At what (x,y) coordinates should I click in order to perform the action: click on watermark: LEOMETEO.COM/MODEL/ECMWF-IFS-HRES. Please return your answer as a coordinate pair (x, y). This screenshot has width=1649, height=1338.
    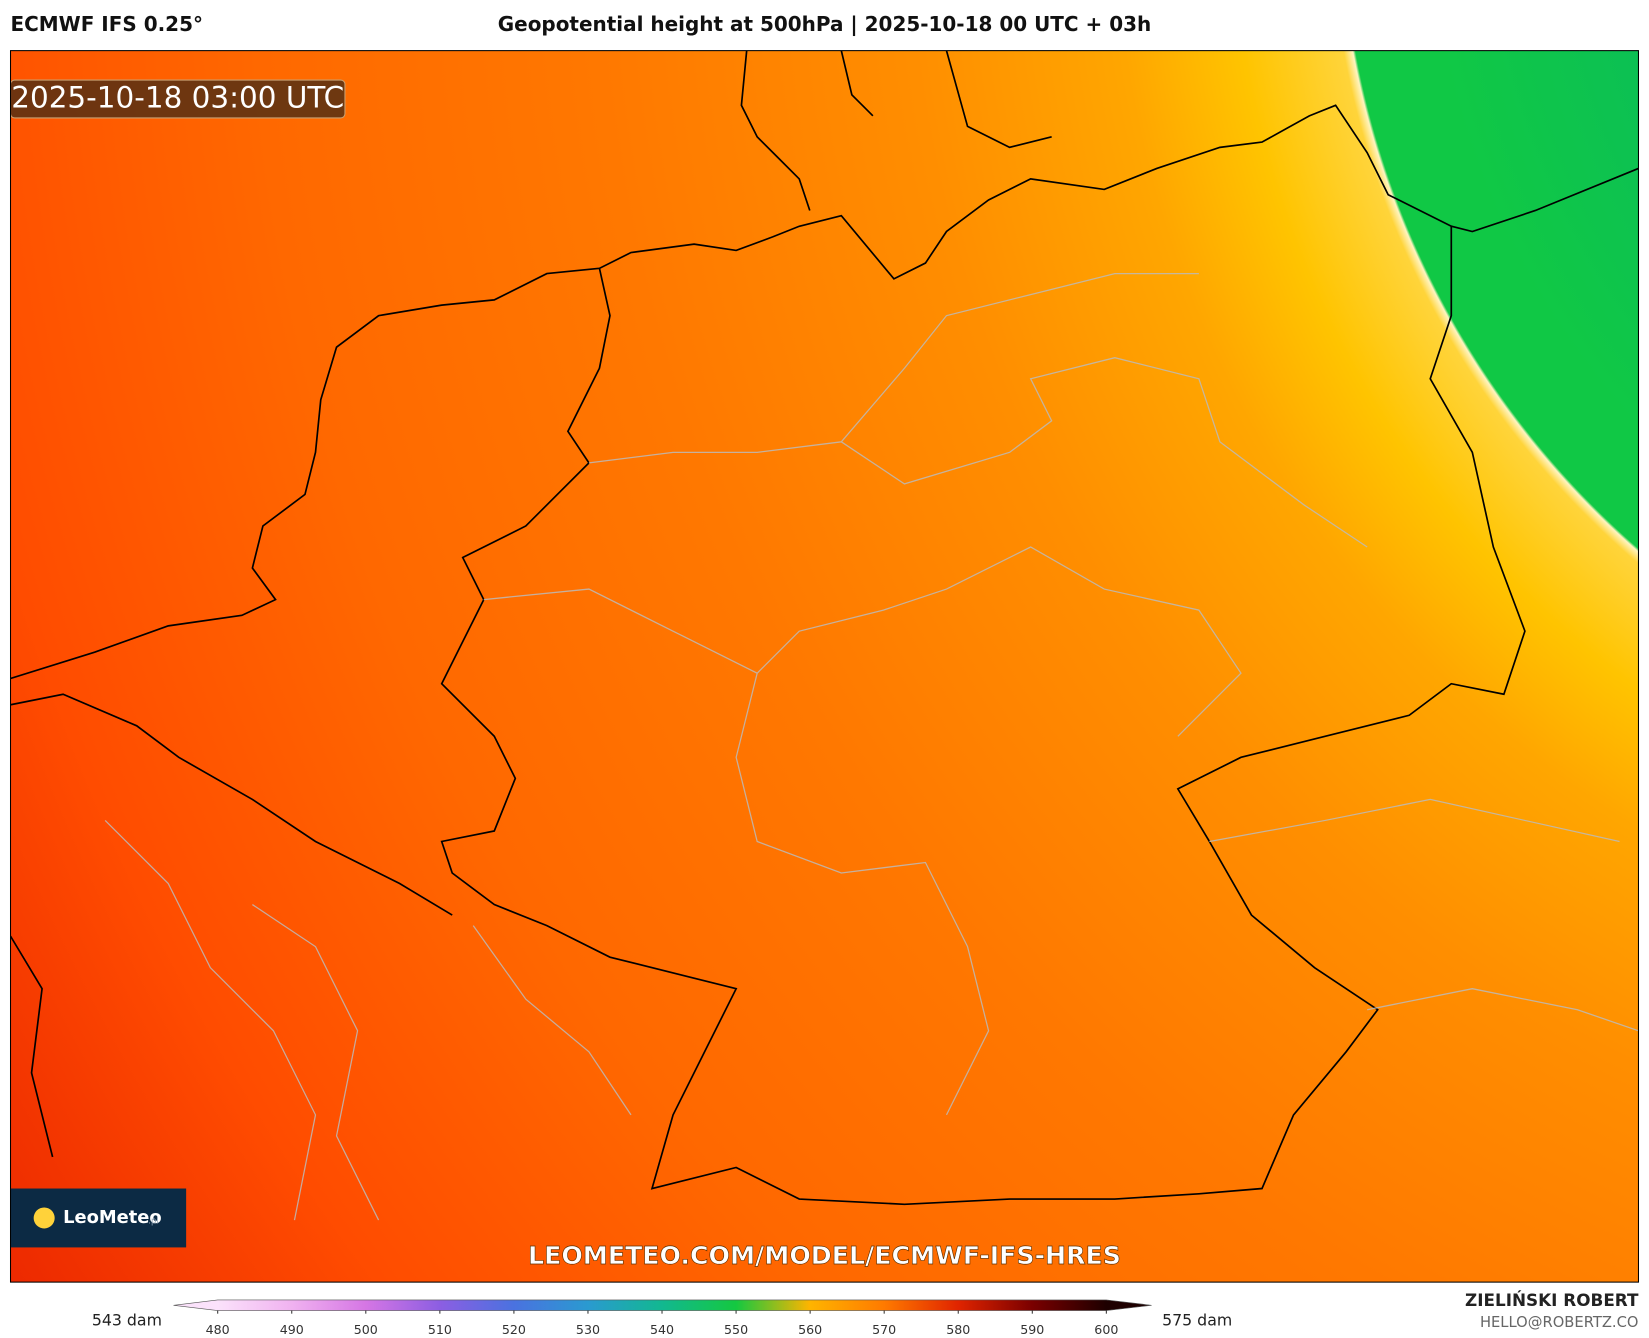
    Looking at the image, I should click on (824, 1255).